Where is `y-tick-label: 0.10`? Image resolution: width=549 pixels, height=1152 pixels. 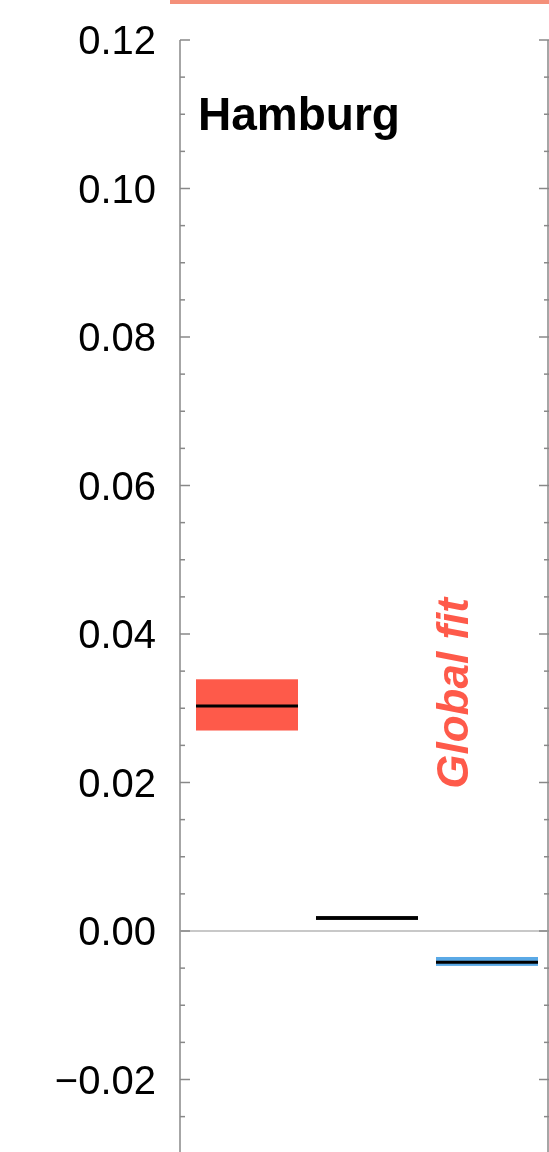 y-tick-label: 0.10 is located at coordinates (117, 188).